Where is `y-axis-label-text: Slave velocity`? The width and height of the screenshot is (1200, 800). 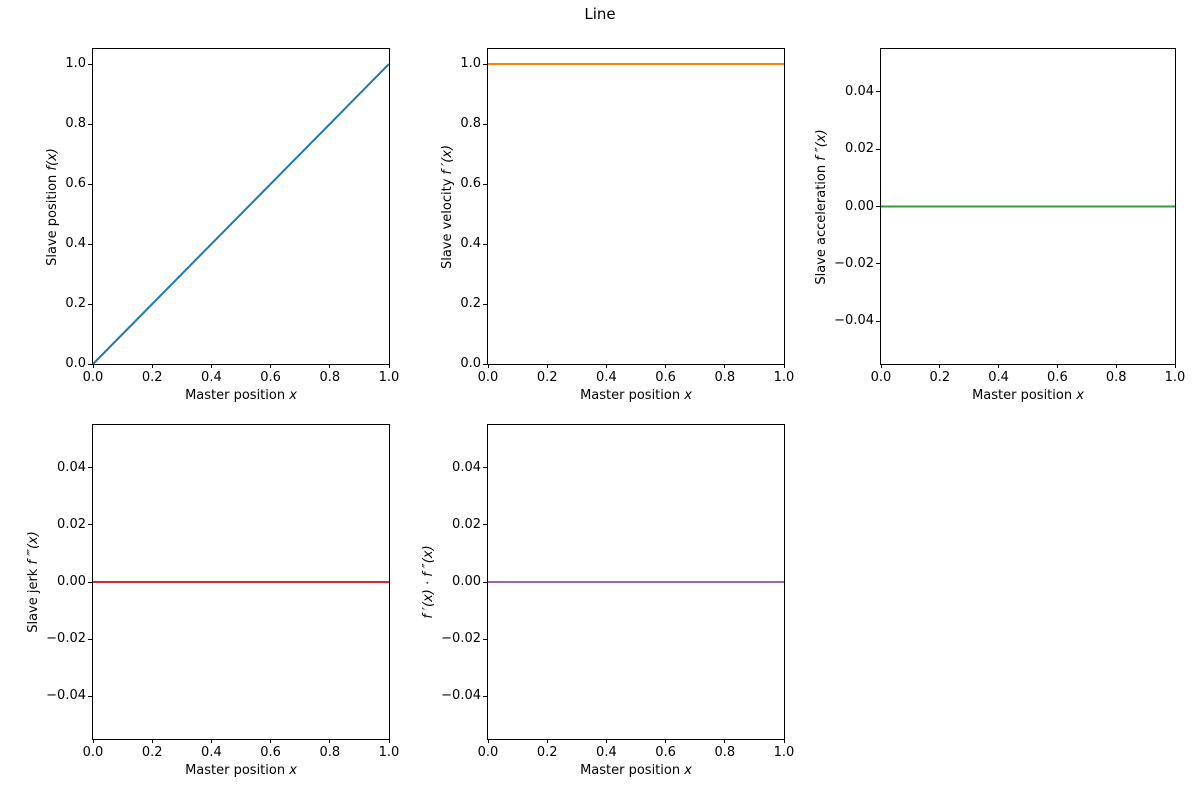
y-axis-label-text: Slave velocity is located at coordinates (447, 221).